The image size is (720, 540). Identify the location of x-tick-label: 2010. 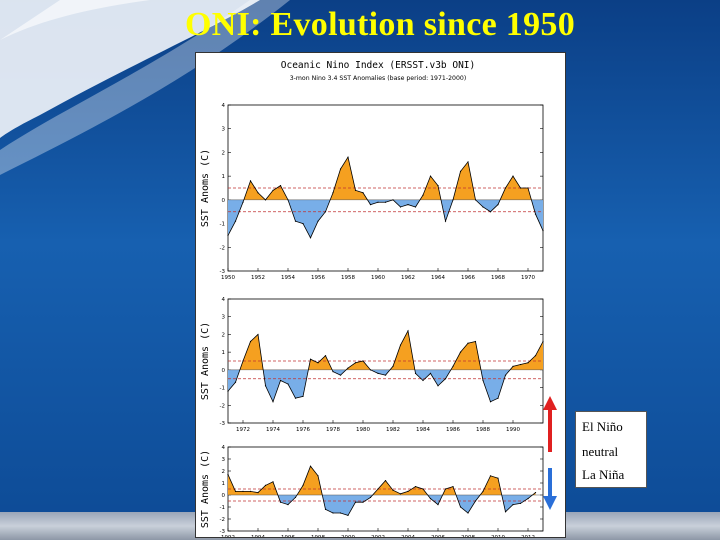
(498, 536).